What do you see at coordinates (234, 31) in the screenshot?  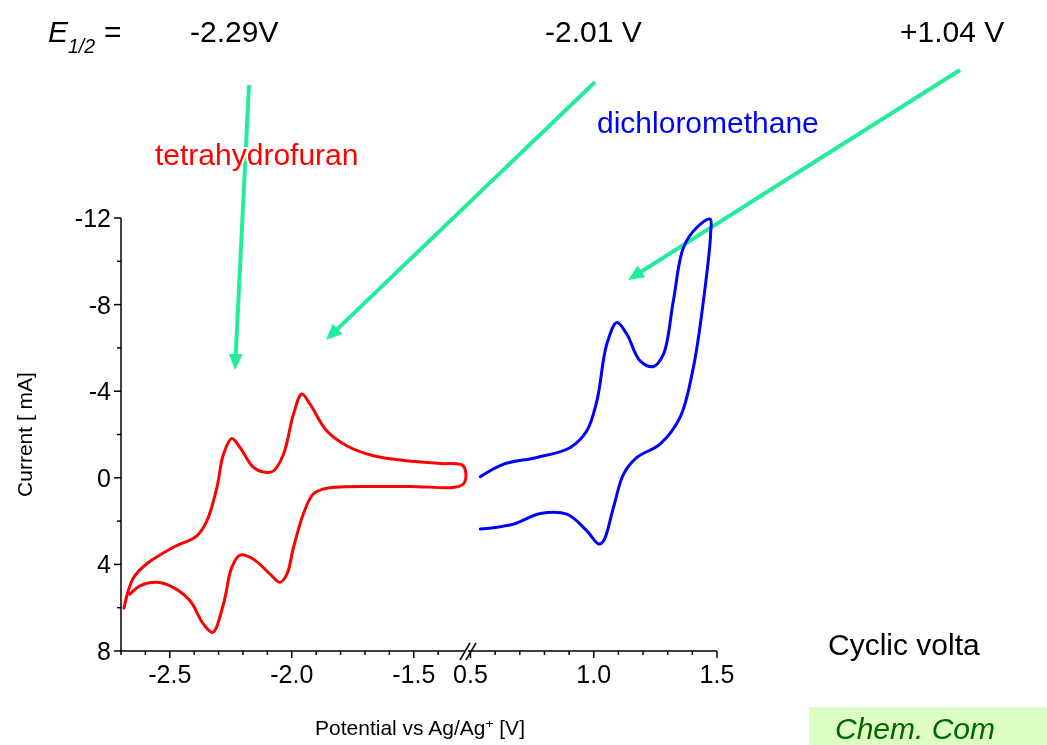 I see `text: -2.29V` at bounding box center [234, 31].